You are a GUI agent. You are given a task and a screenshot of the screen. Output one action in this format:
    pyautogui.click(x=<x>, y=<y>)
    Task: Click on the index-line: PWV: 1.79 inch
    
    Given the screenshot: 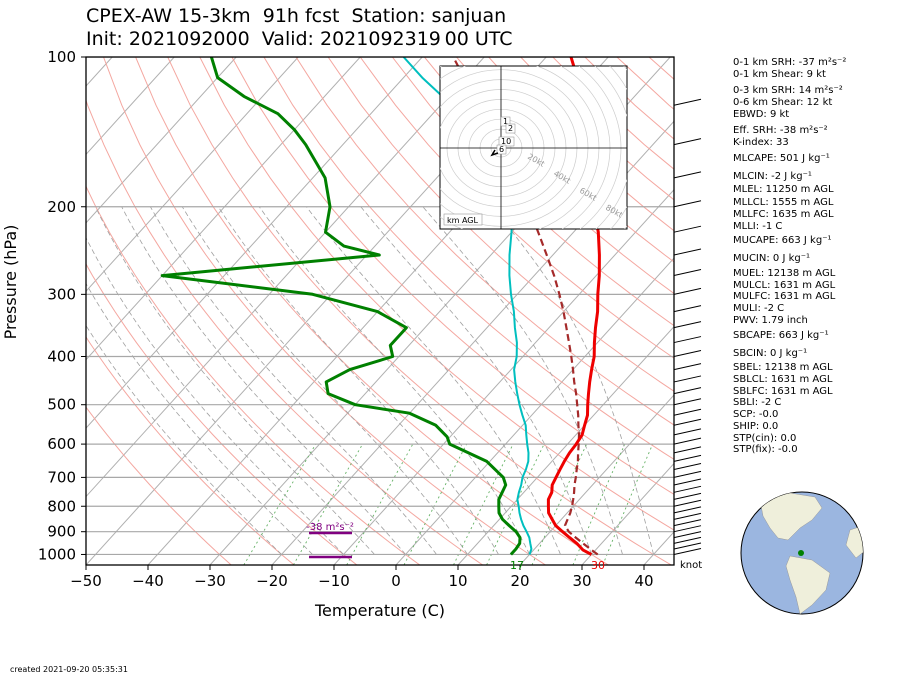 What is the action you would take?
    pyautogui.click(x=770, y=320)
    